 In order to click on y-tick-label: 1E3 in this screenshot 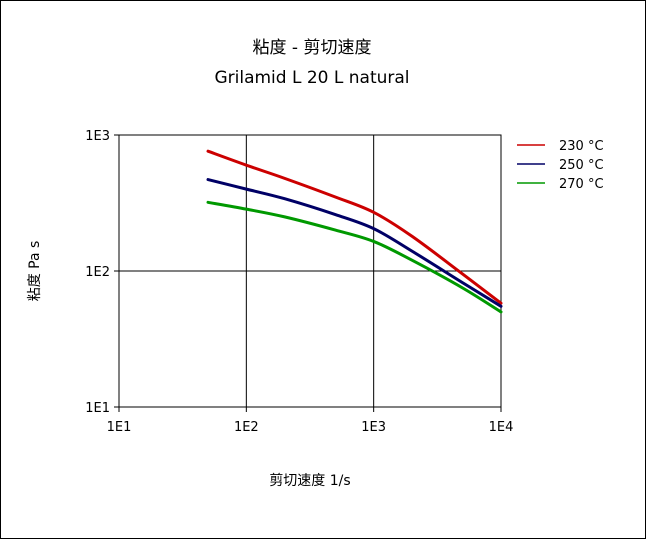, I will do `click(97, 136)`.